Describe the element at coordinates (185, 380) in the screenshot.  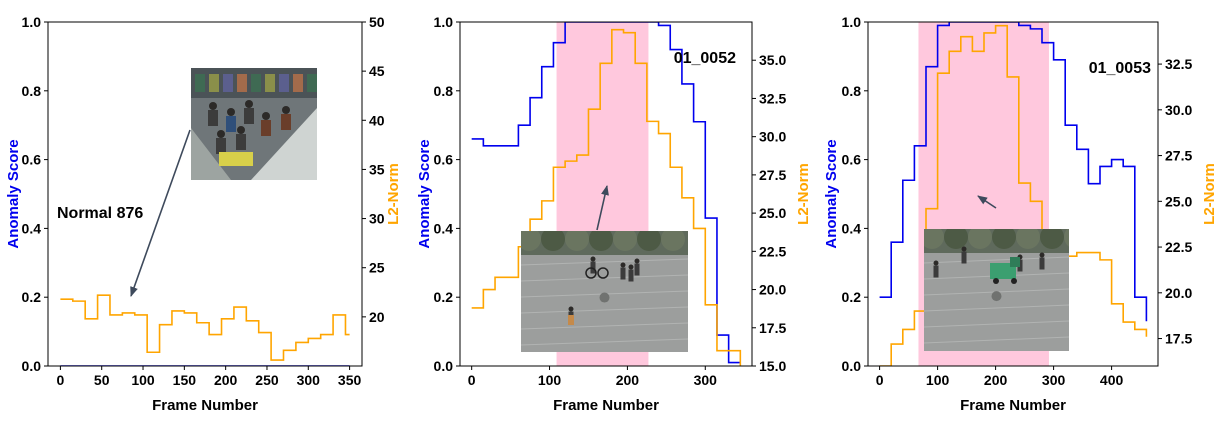
I see `x-tick-label: 150` at that location.